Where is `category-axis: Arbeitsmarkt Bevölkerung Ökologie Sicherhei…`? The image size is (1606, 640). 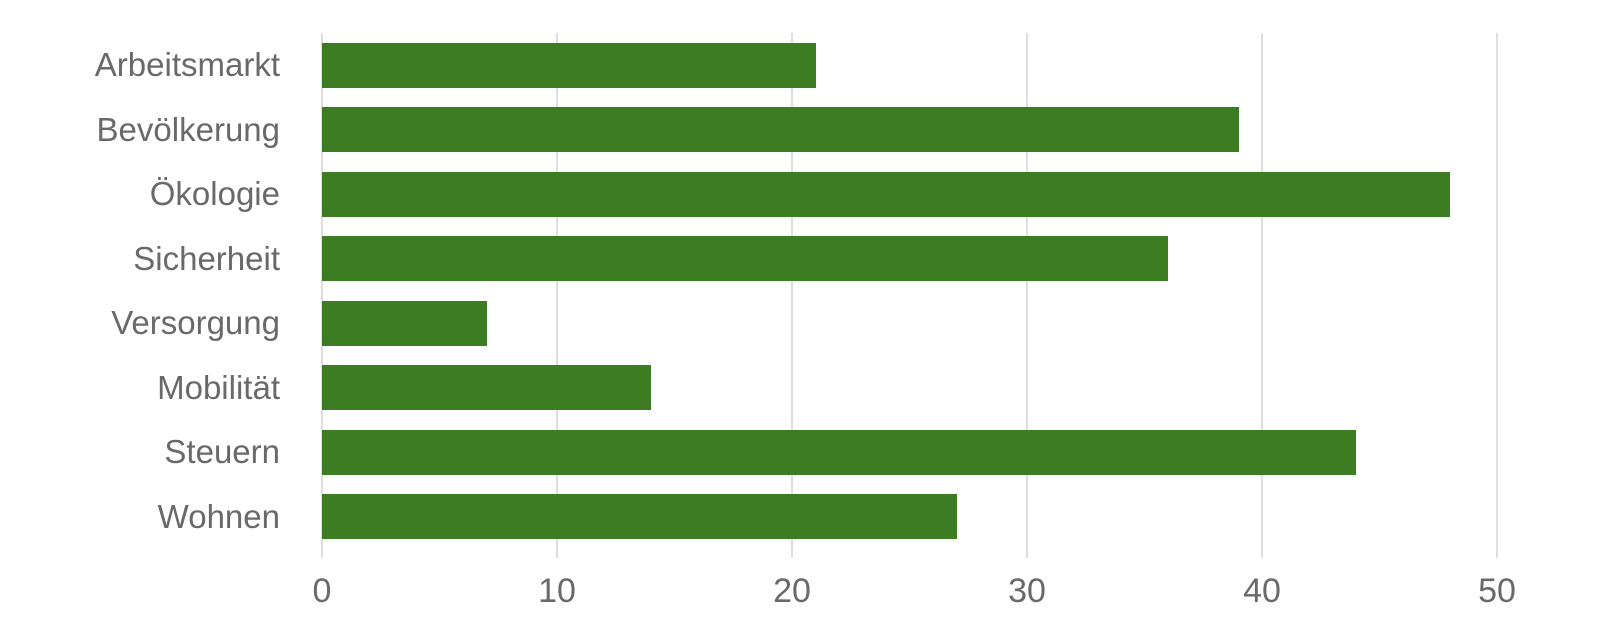 category-axis: Arbeitsmarkt Bevölkerung Ökologie Sicherhei… is located at coordinates (140, 291).